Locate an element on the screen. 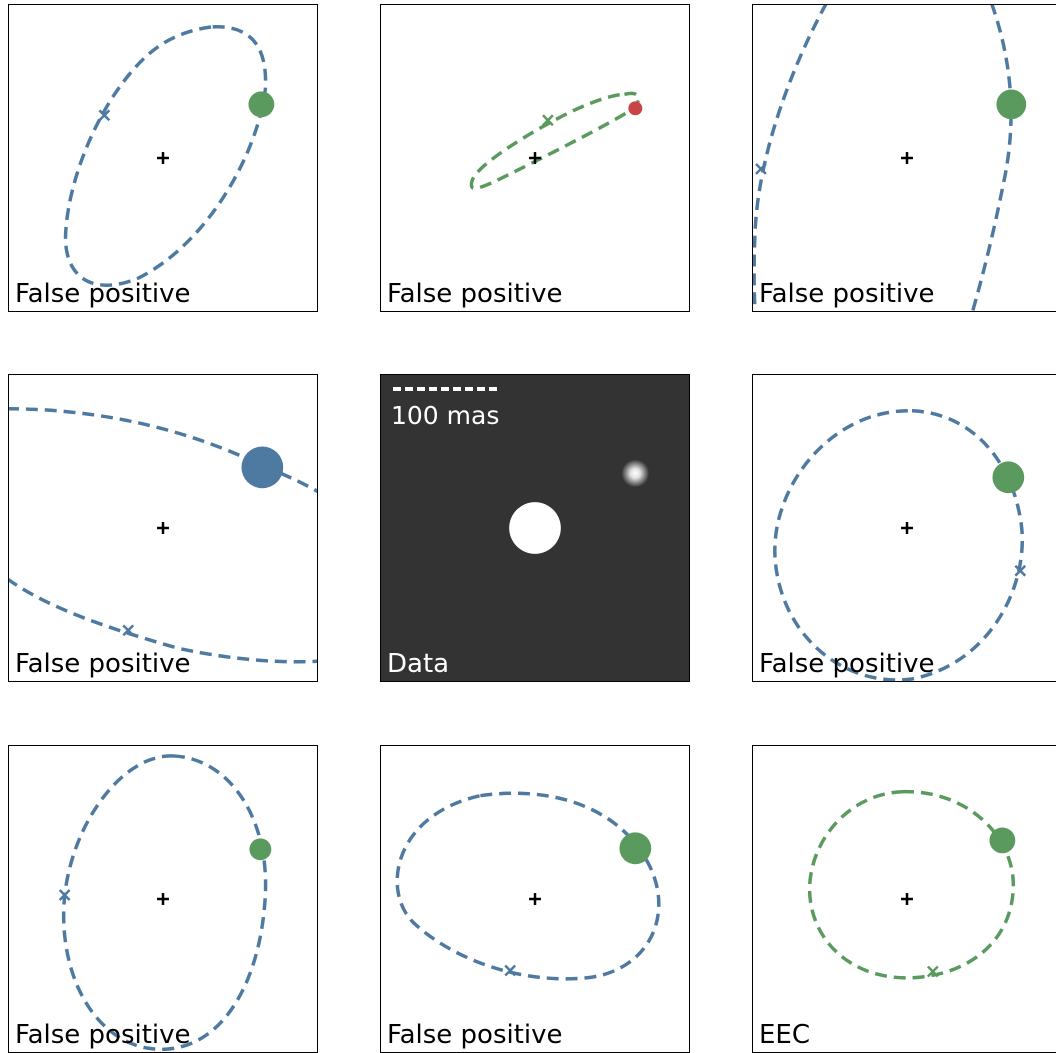 The width and height of the screenshot is (1056, 1053). panel-9: EEC is located at coordinates (904, 899).